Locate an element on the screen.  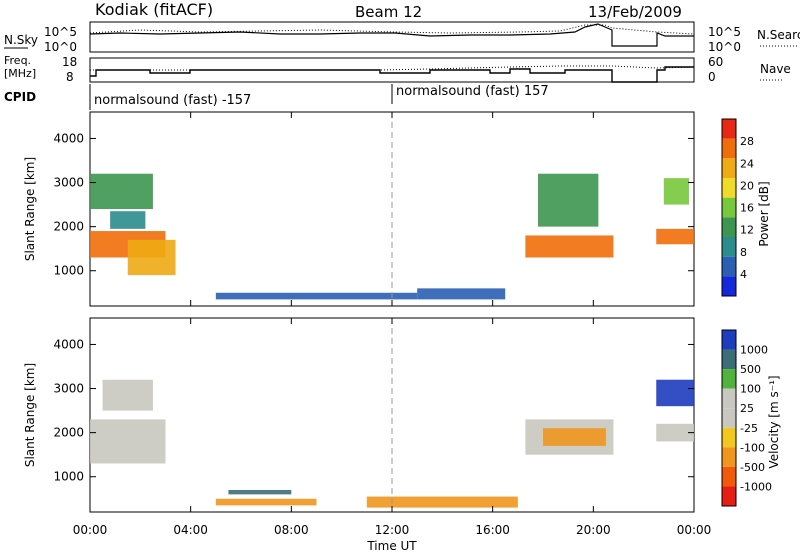
power-colorbar-tick-label: 16 is located at coordinates (747, 208).